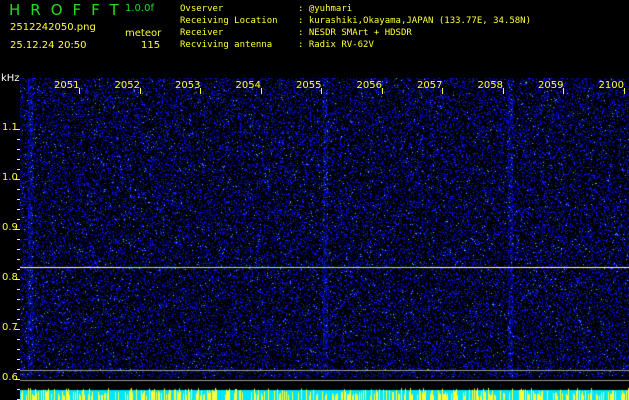 The height and width of the screenshot is (400, 629). What do you see at coordinates (10, 277) in the screenshot?
I see `y-tick-label: 0.8` at bounding box center [10, 277].